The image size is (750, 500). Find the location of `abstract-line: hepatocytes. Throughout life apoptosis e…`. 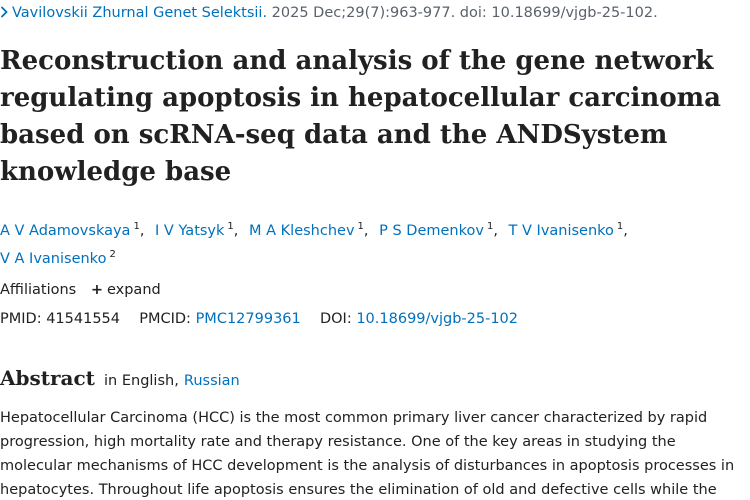

abstract-line: hepatocytes. Throughout life apoptosis e… is located at coordinates (358, 490).